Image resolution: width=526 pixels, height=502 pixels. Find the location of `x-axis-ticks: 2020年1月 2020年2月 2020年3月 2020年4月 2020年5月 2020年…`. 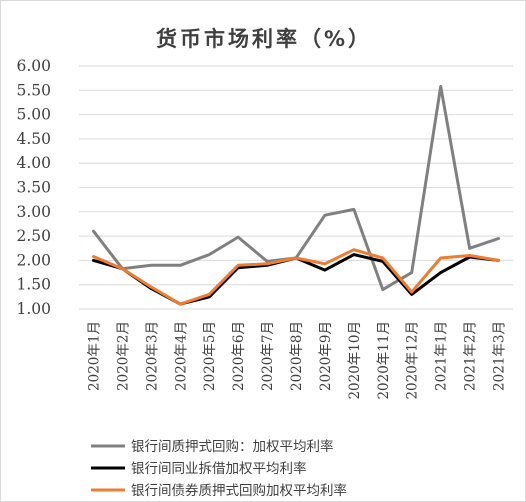

x-axis-ticks: 2020年1月 2020年2月 2020年3月 2020年4月 2020年5月 2020年… is located at coordinates (296, 360).